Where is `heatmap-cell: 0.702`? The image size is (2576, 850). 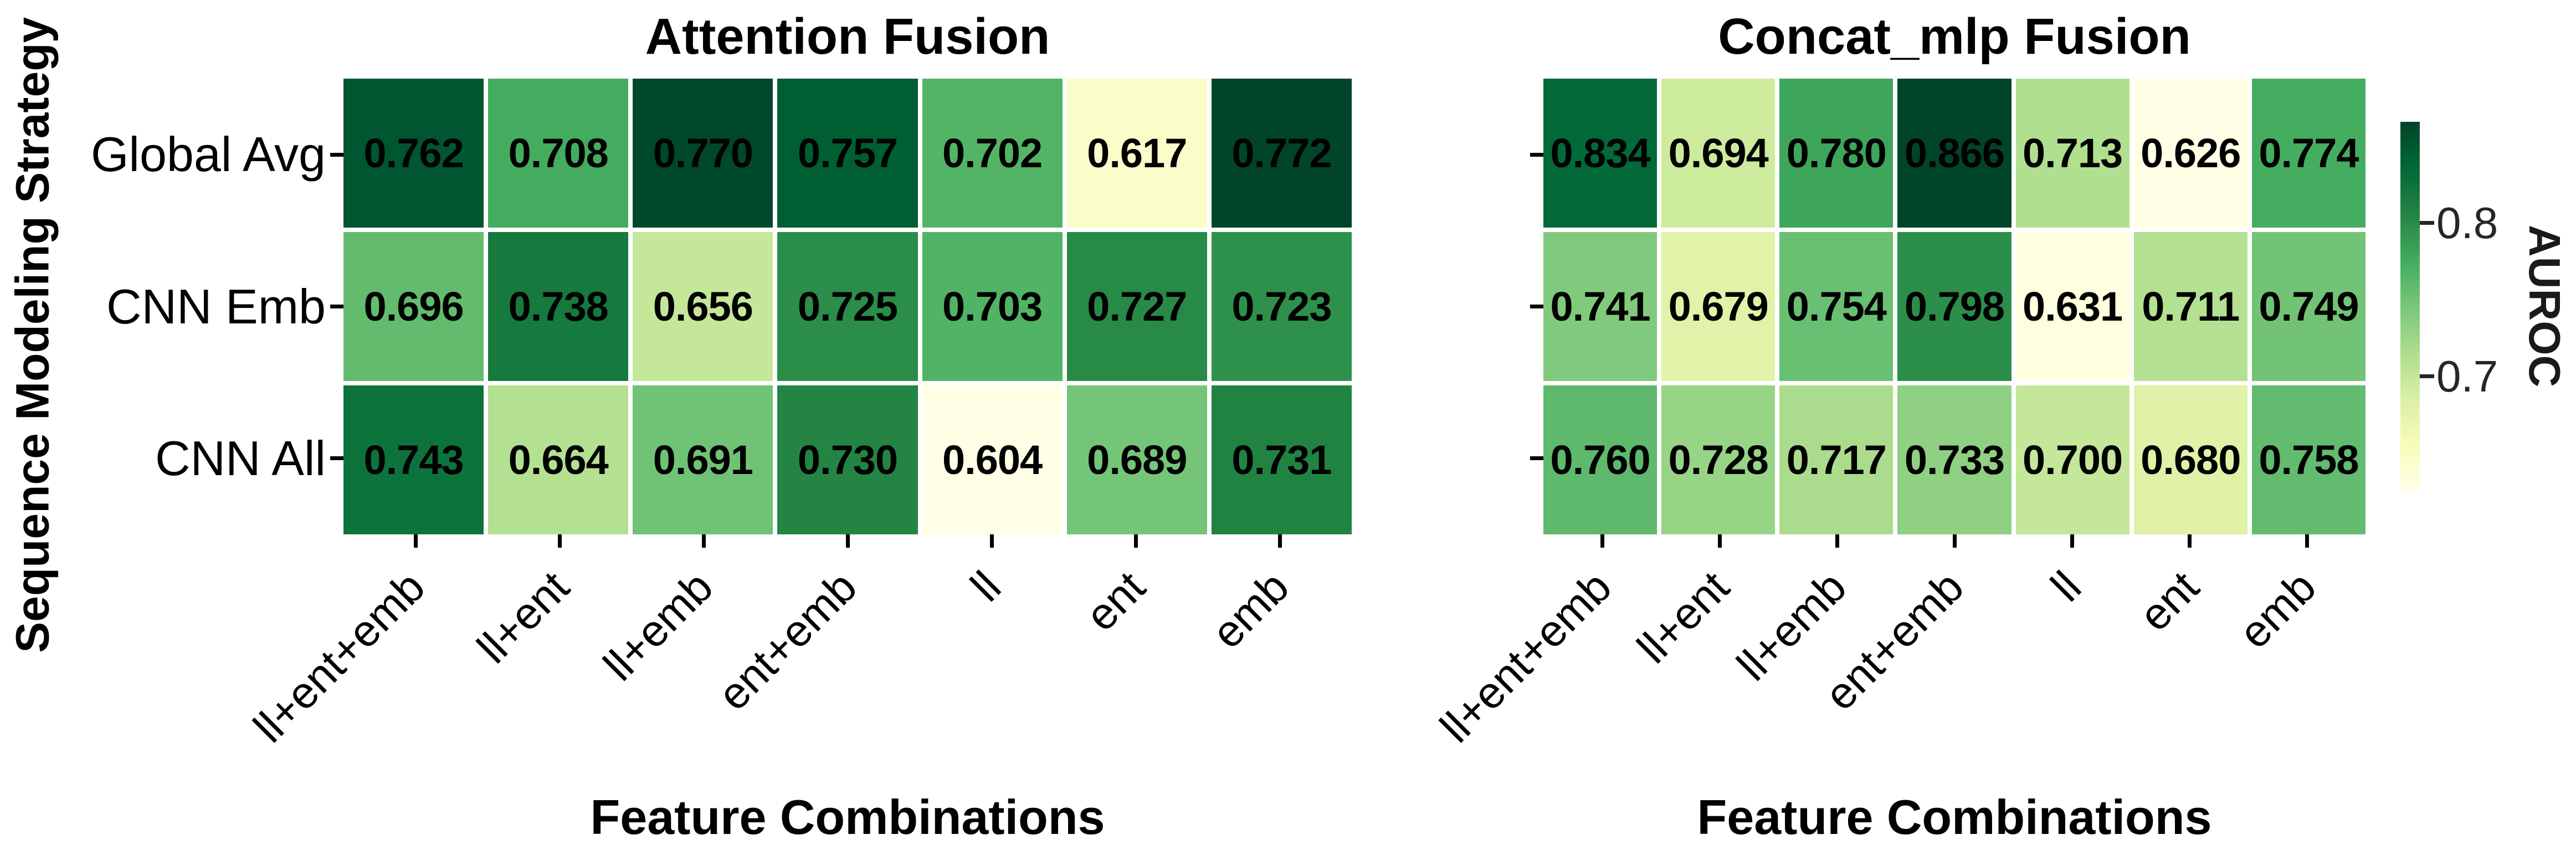
heatmap-cell: 0.702 is located at coordinates (992, 153).